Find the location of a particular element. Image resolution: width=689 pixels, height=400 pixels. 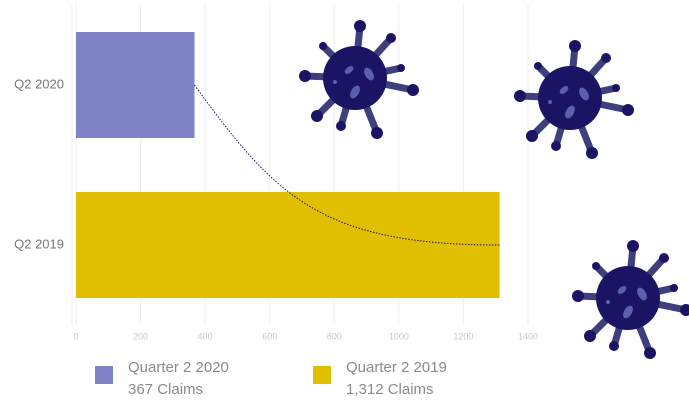

legend-label: Quarter 2 2020 is located at coordinates (178, 367).